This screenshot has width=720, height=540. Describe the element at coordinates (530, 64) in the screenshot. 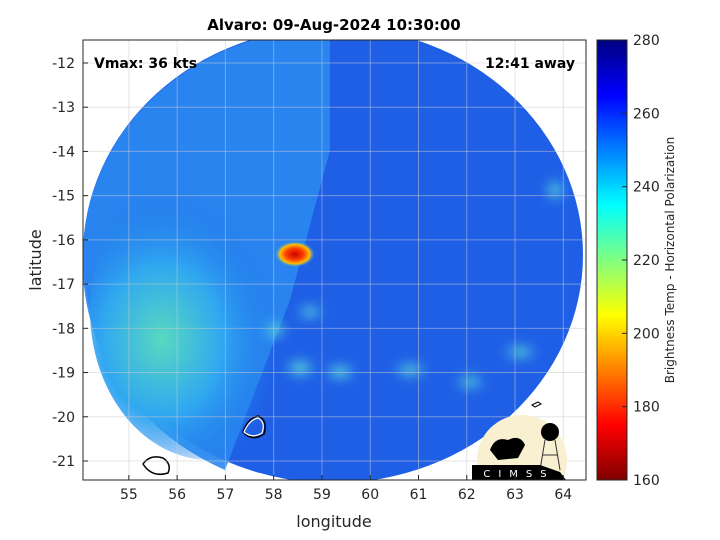

I see `time-away-annotation: 12:41 away` at that location.